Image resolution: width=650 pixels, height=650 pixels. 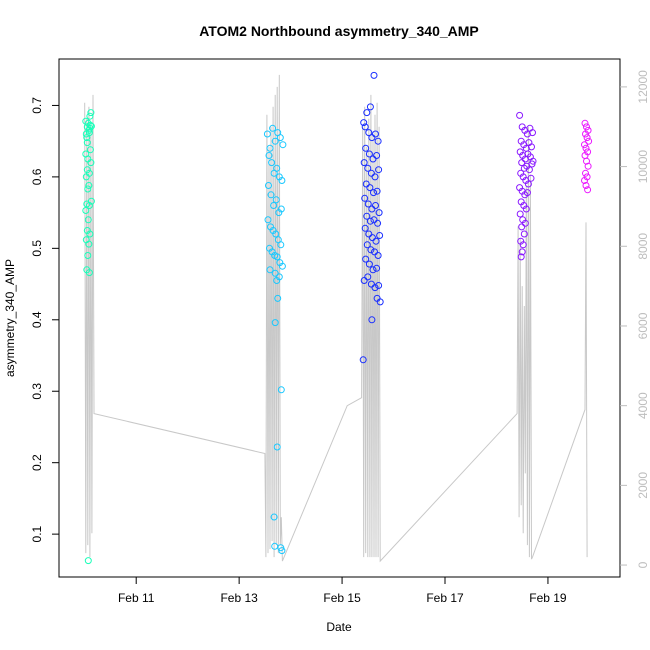 I want to click on x-tick-label: Feb 11, so click(x=136, y=598).